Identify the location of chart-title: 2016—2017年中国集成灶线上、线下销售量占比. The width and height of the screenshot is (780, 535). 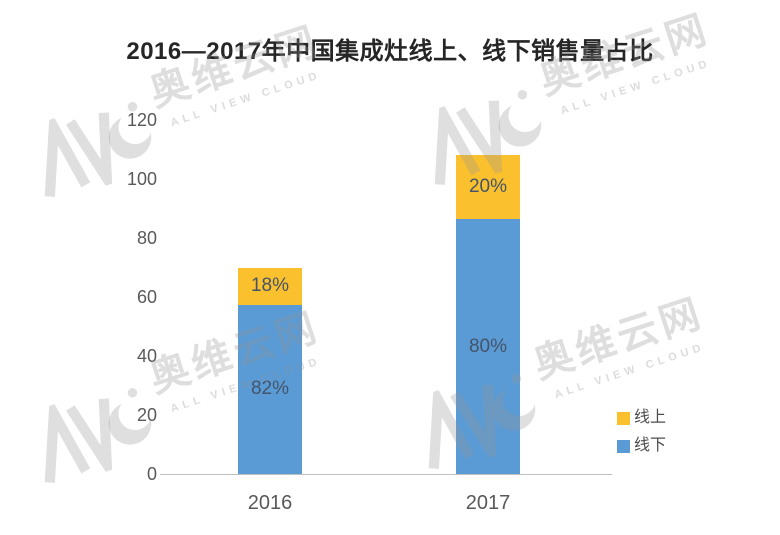
(390, 51).